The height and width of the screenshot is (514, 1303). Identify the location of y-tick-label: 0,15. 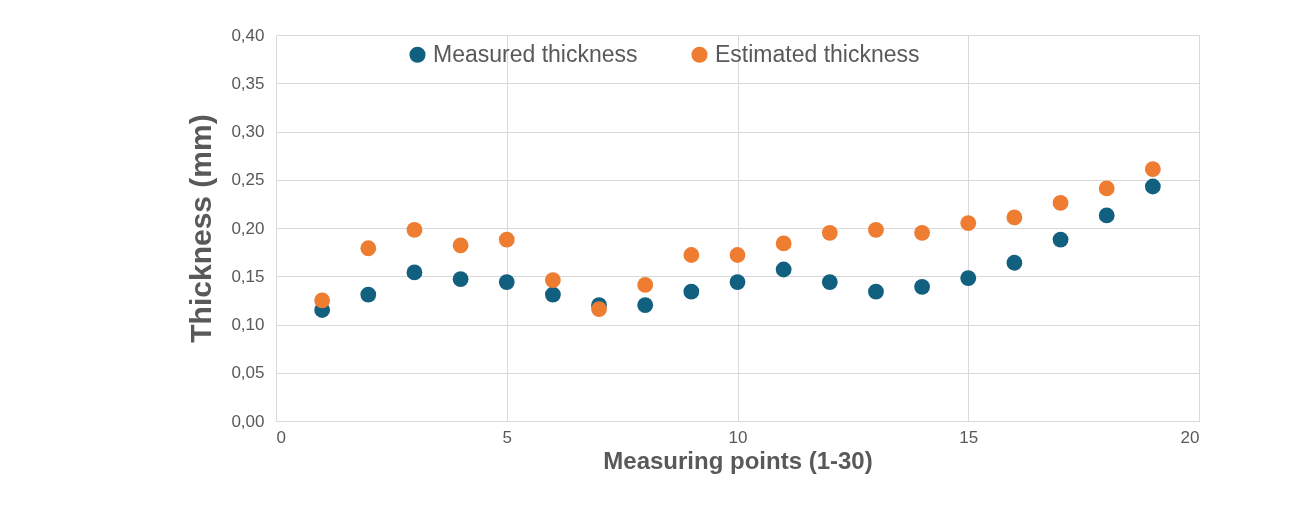
(248, 276).